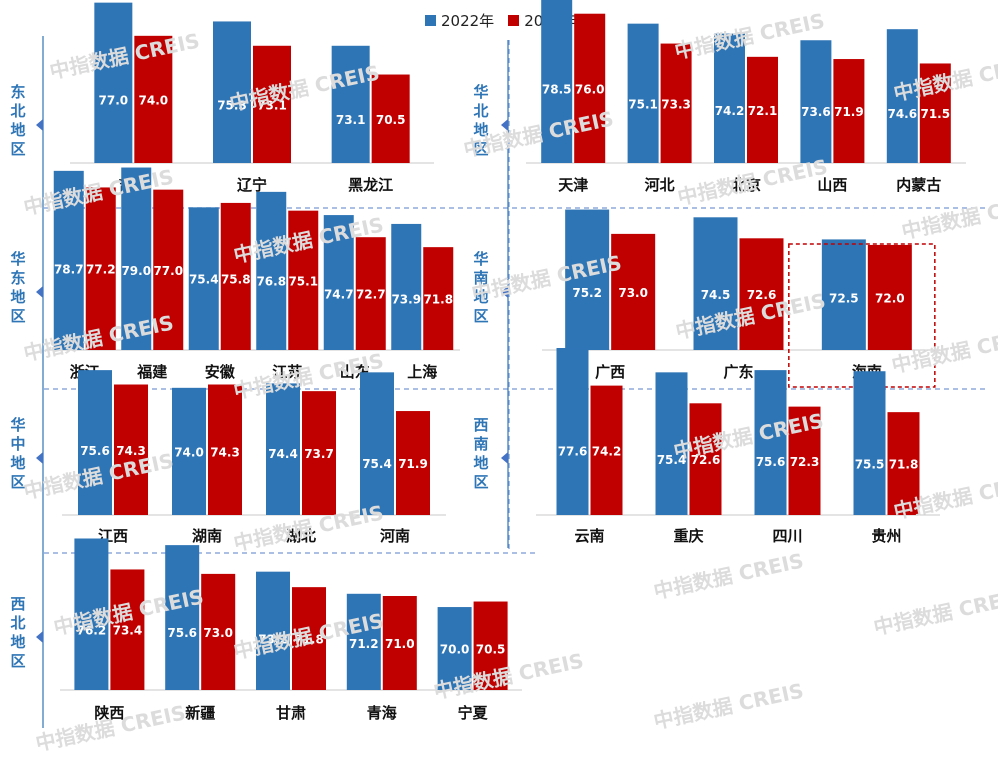 The width and height of the screenshot is (998, 757). Describe the element at coordinates (514, 20) in the screenshot. I see `legend-swatch-2023` at that location.